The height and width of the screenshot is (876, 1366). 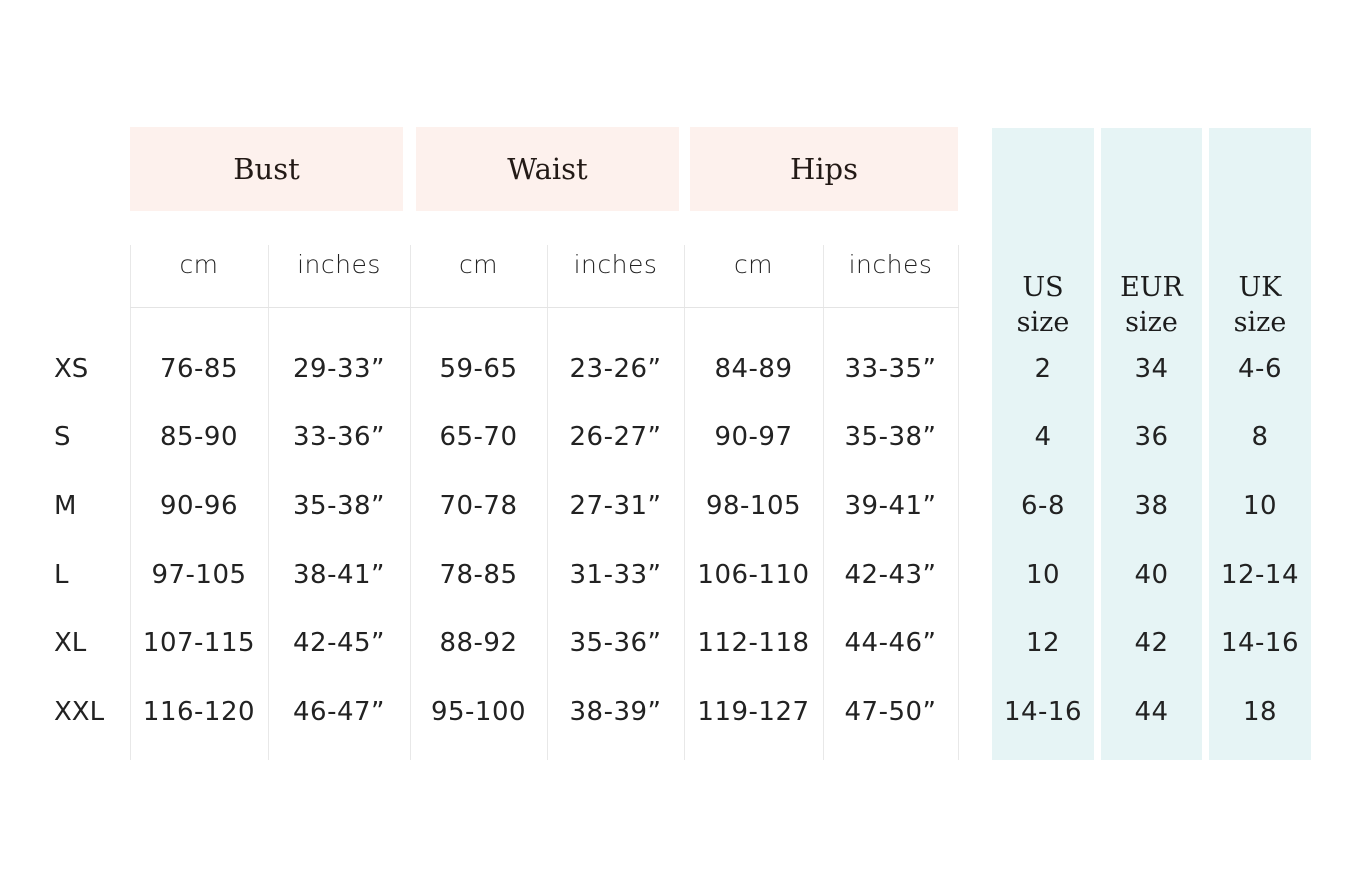 I want to click on table-cell: 2, so click(x=1043, y=369).